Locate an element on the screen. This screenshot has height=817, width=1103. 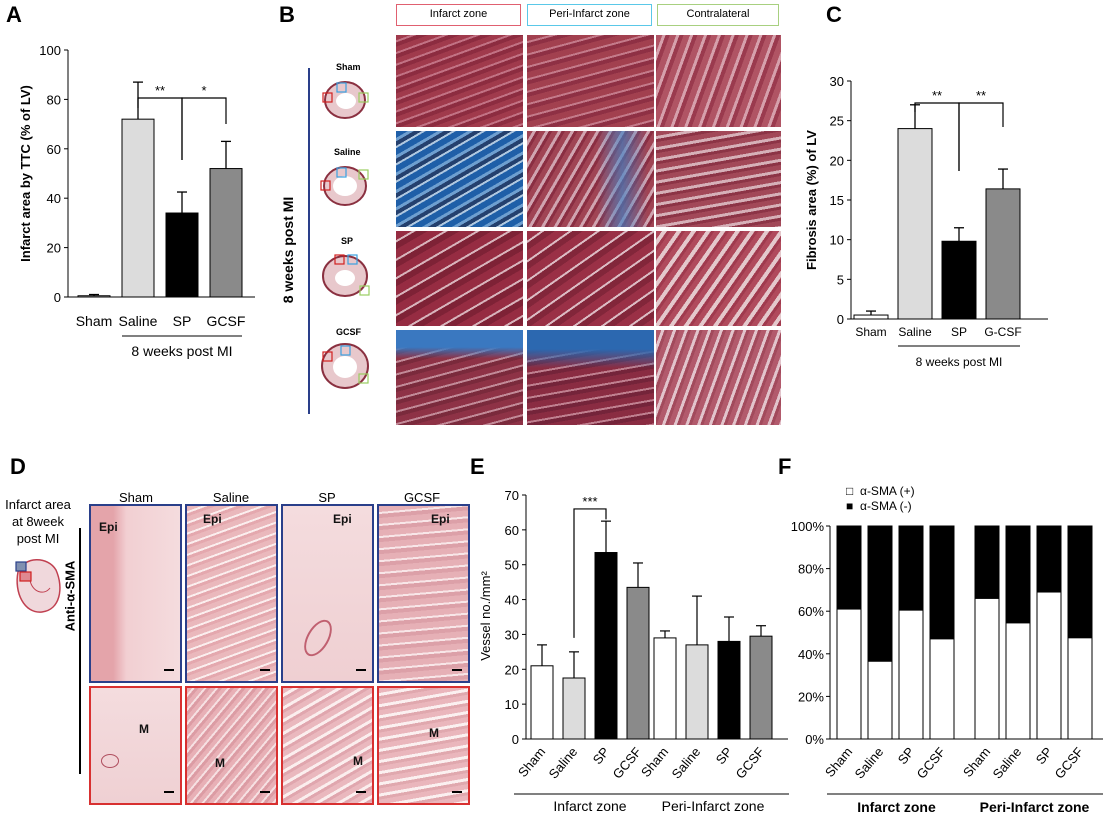
y-tick-label: 5 is located at coordinates (840, 279).